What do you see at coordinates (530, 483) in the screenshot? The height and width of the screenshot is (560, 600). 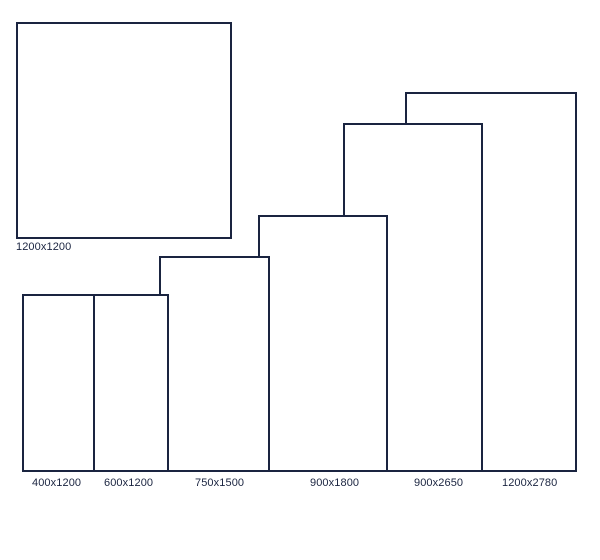 I see `size-label-1200x2780: 1200x2780` at bounding box center [530, 483].